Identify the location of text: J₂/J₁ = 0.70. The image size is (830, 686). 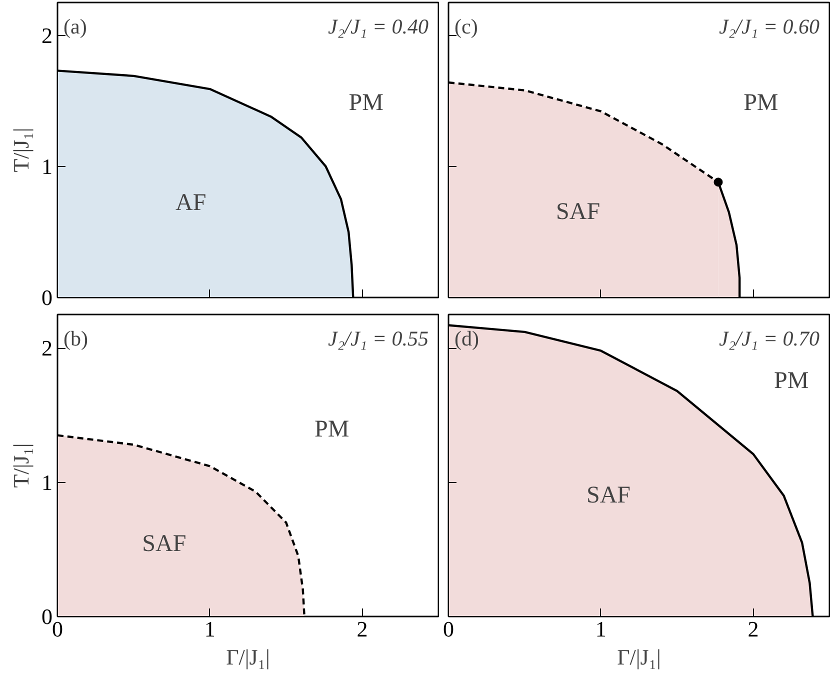
(769, 338).